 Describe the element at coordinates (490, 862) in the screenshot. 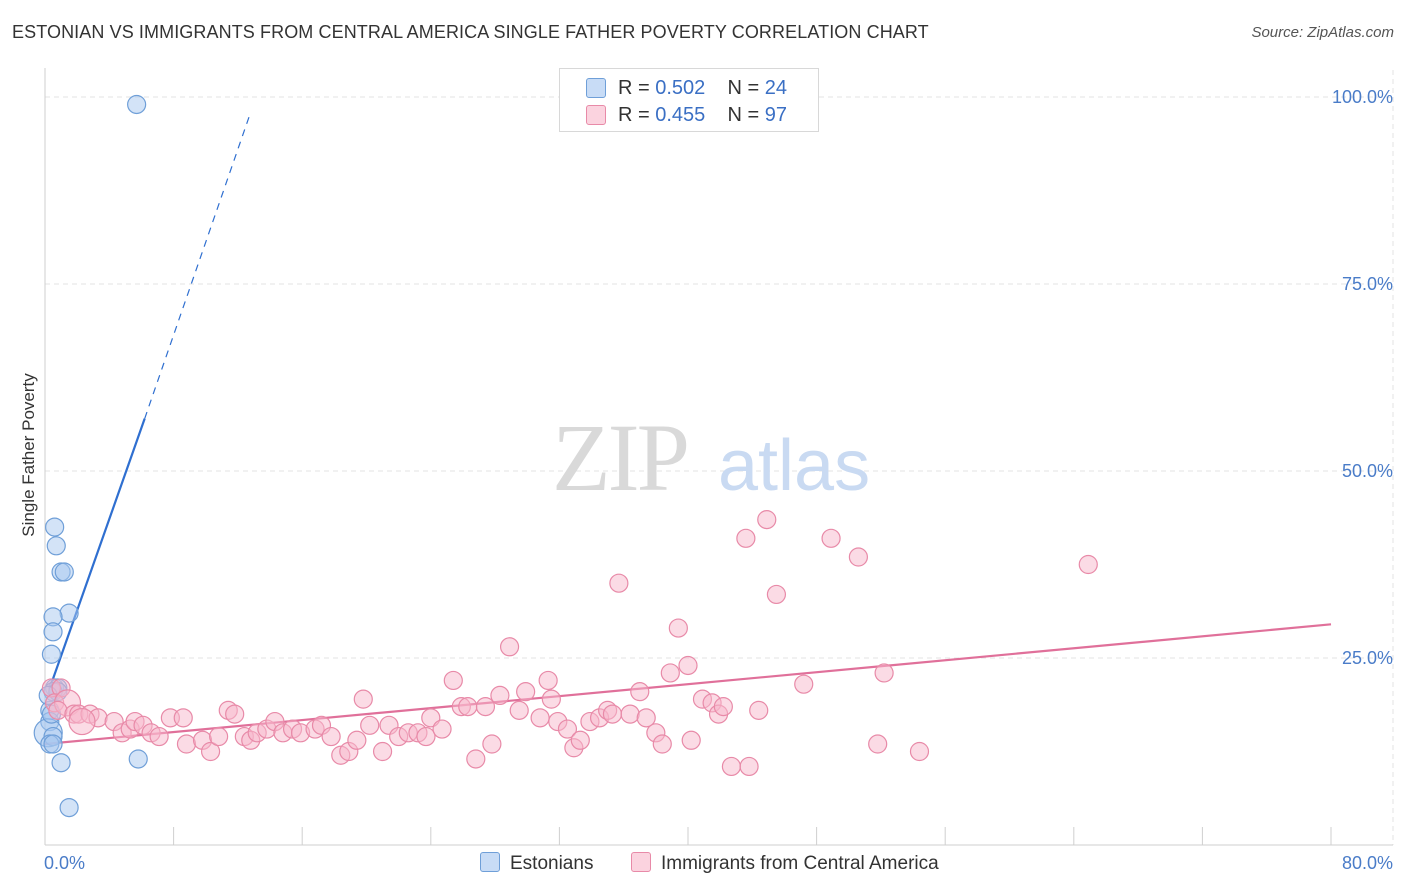

I see `bottom-legend-swatch-estonians` at that location.